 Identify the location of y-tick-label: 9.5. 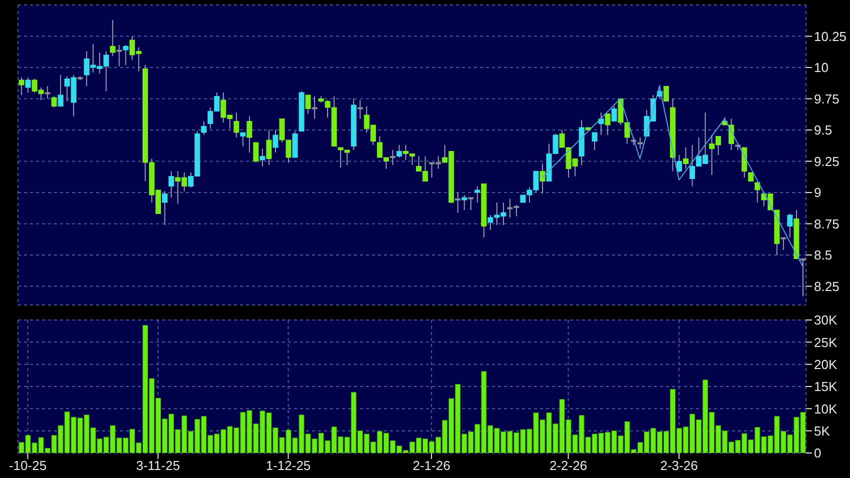
(823, 130).